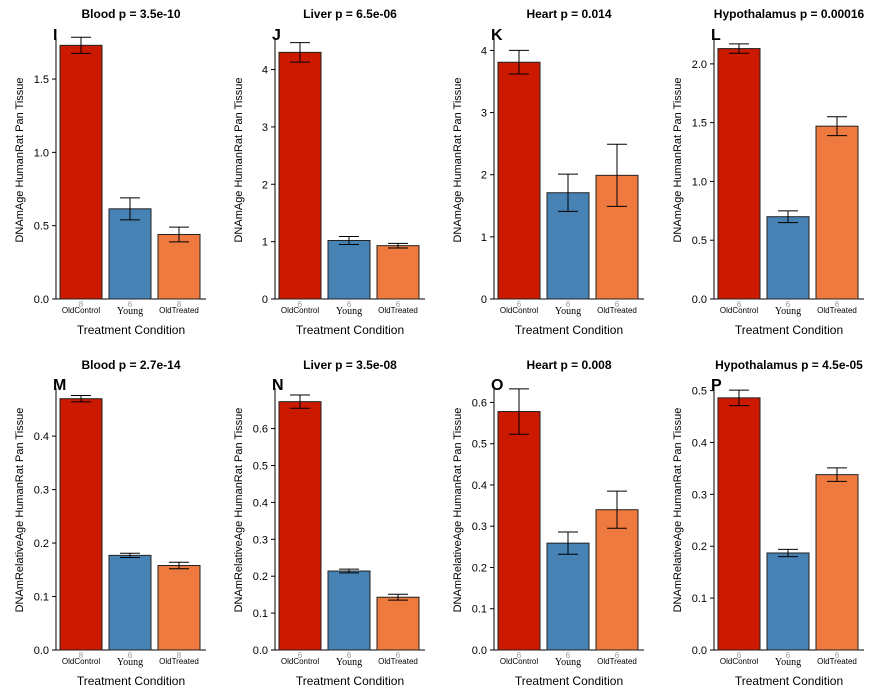 This screenshot has height=694, width=872. I want to click on panel-title: Hypothalamus p = 0.00016, so click(789, 14).